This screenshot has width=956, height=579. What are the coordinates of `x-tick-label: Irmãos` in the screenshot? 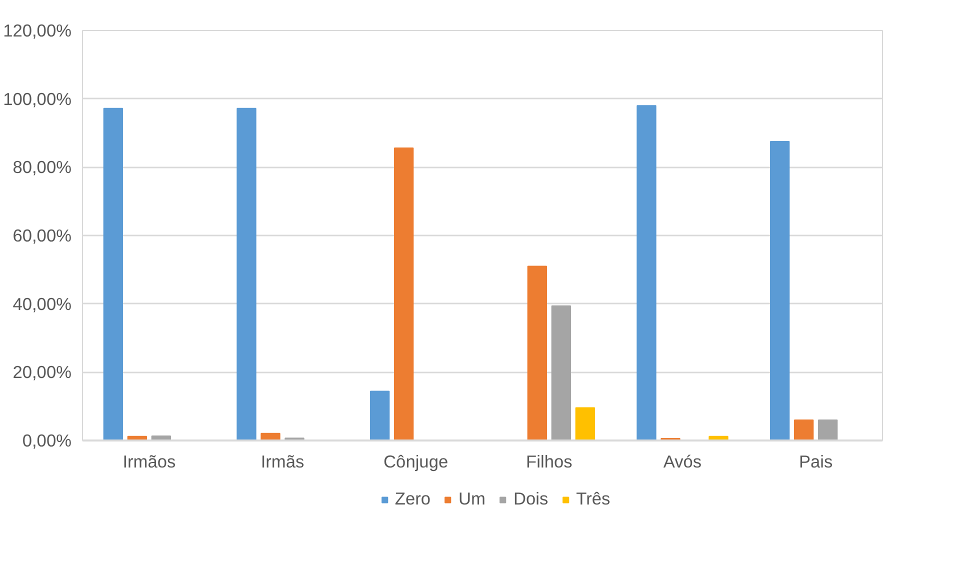 It's located at (149, 462).